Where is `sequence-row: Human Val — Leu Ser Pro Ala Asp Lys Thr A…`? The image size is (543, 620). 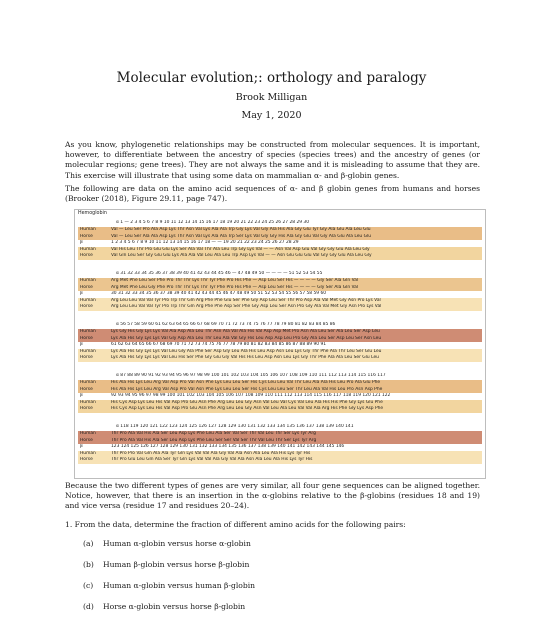
sequence-row: Human Val — Leu Ser Pro Ala Asp Lys Thr A… is located at coordinates (280, 230).